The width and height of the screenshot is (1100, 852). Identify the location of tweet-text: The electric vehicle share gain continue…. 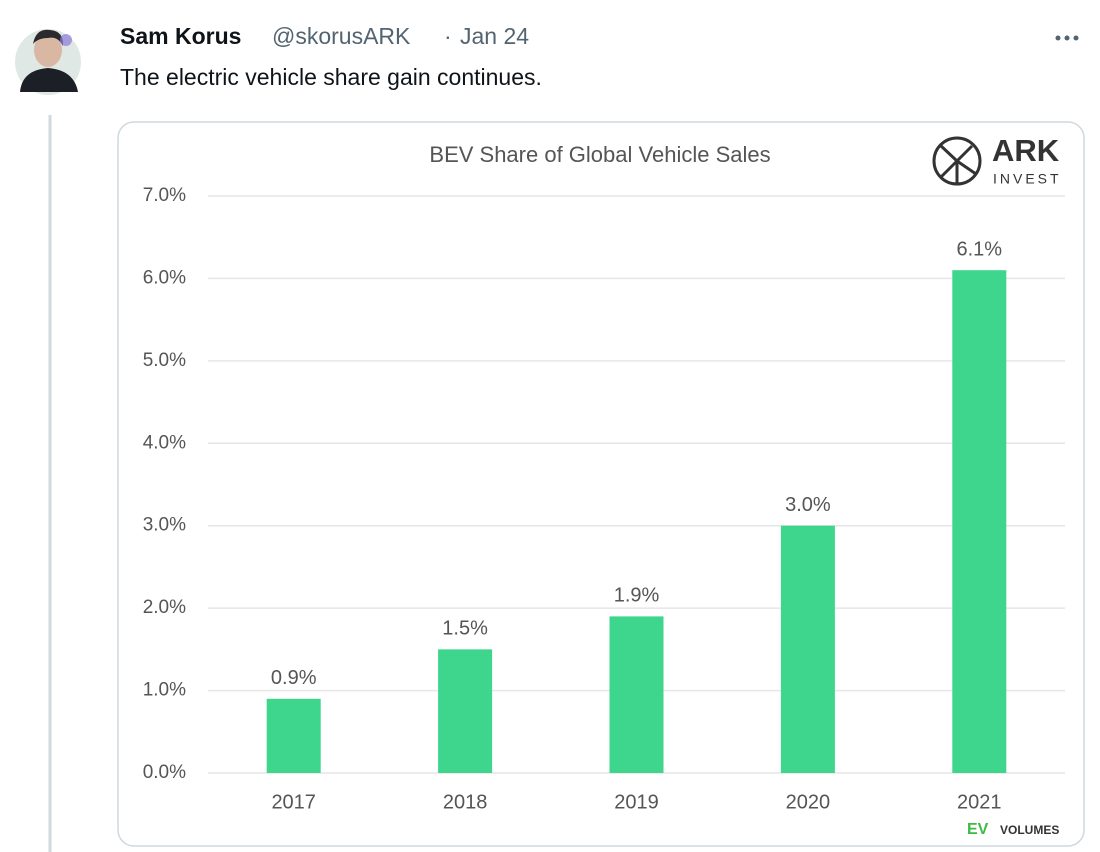
(331, 77).